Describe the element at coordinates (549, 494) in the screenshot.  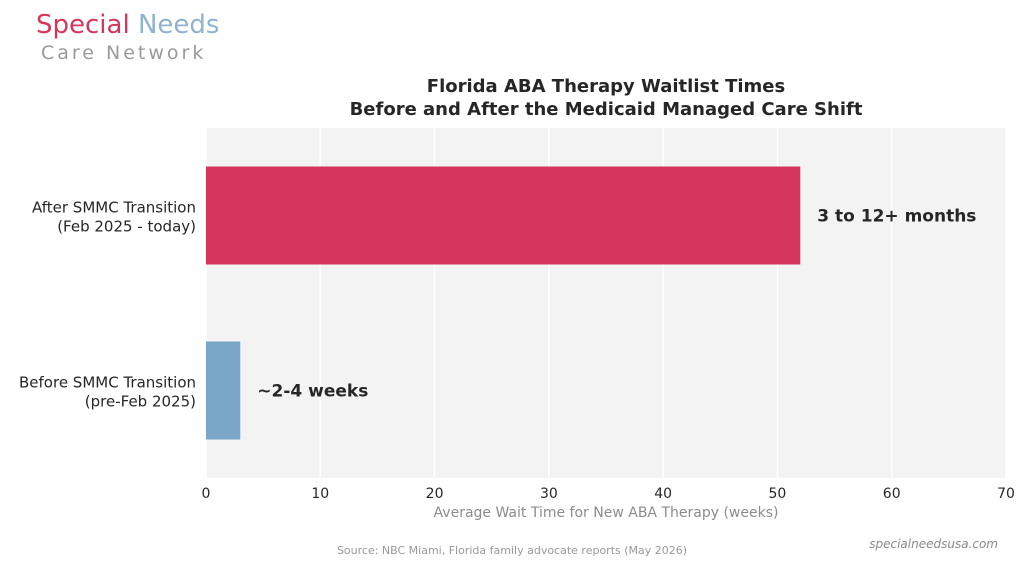
I see `x-tick-label: 30` at that location.